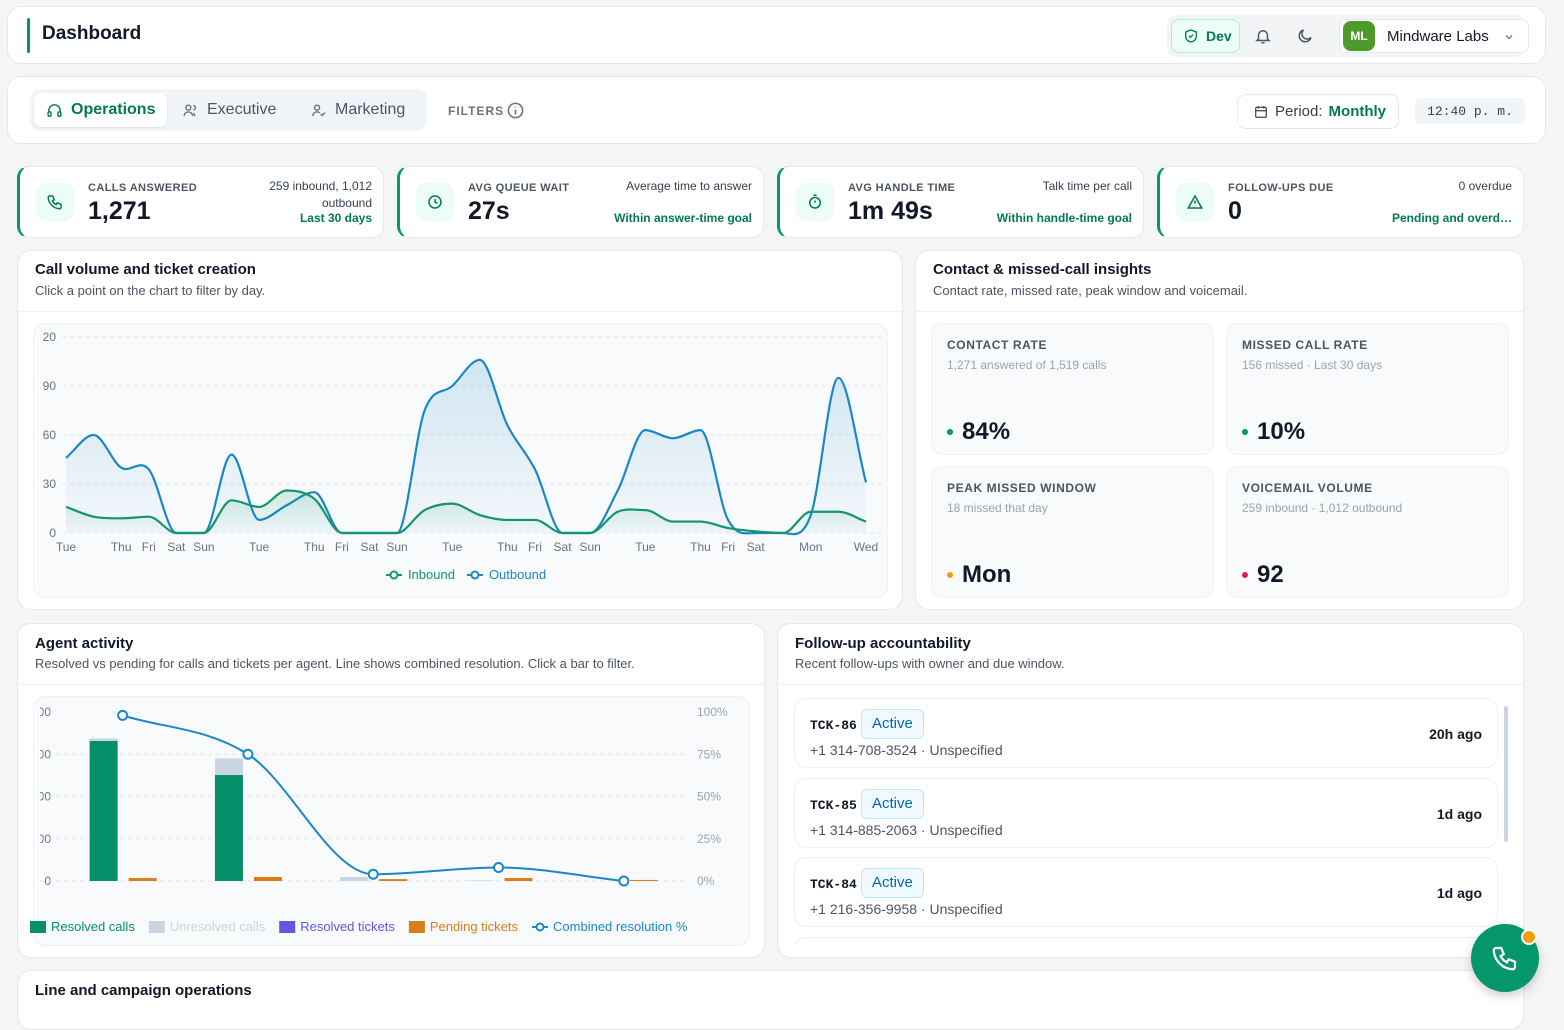  What do you see at coordinates (41, 797) in the screenshot?
I see `y-tick-label: 400` at bounding box center [41, 797].